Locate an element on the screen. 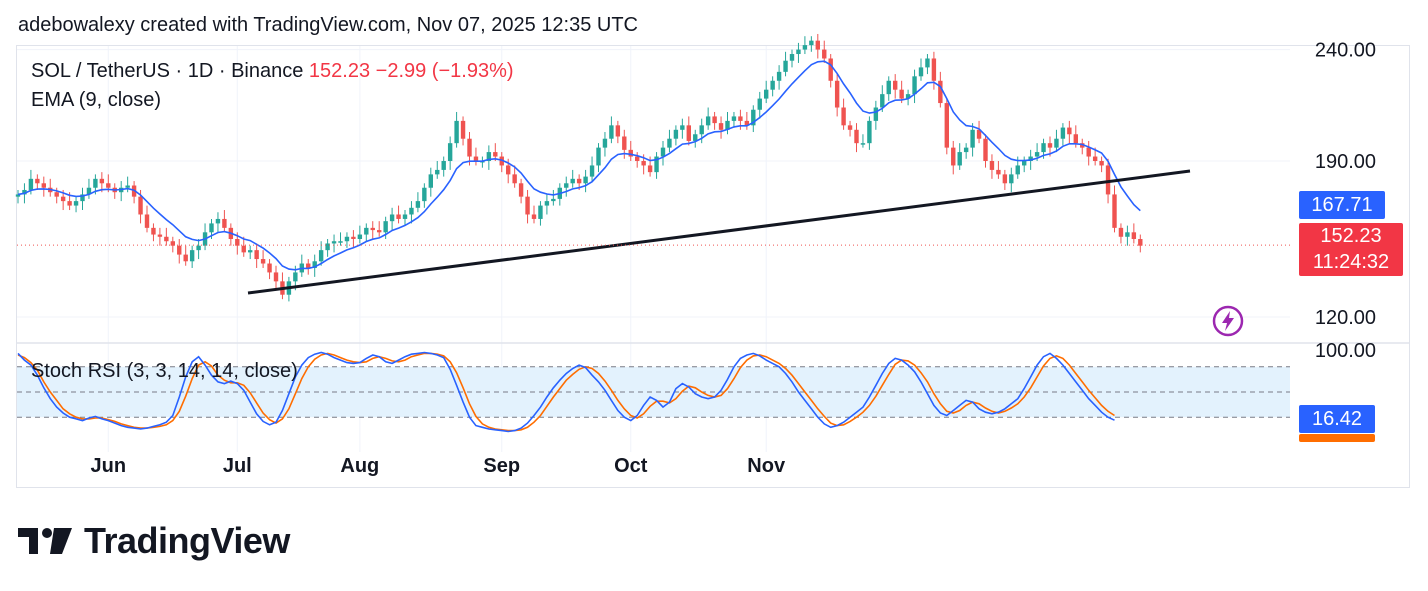  time-axis: Jun Jul Aug Sep Oct Nov is located at coordinates (438, 466).